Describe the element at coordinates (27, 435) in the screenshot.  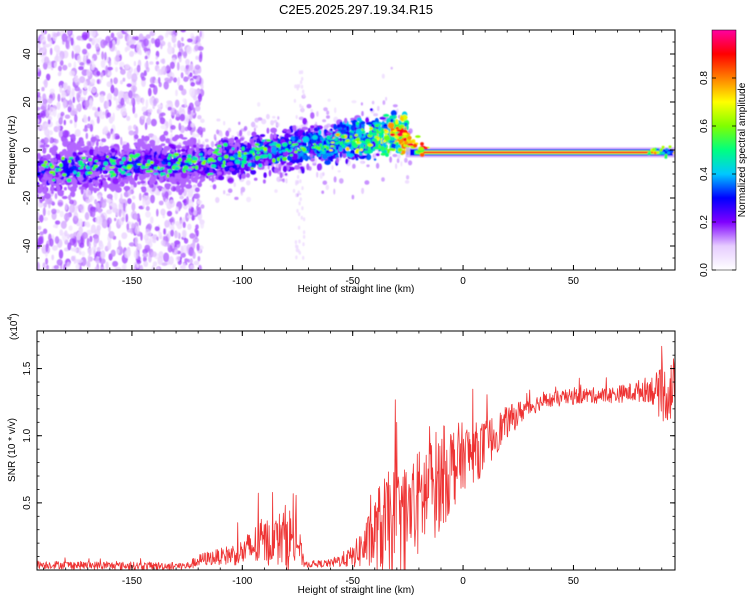
I see `snr-ytick-label: 1.0` at that location.